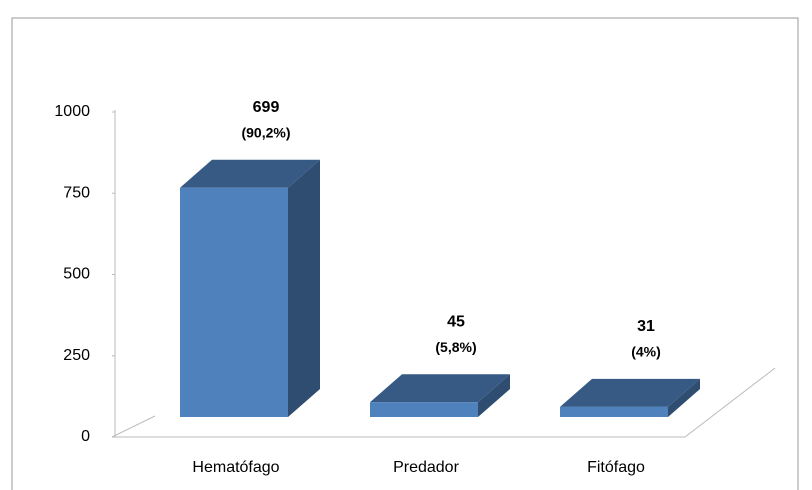 The image size is (812, 490). Describe the element at coordinates (616, 467) in the screenshot. I see `x-tick-label: Fitófago` at that location.